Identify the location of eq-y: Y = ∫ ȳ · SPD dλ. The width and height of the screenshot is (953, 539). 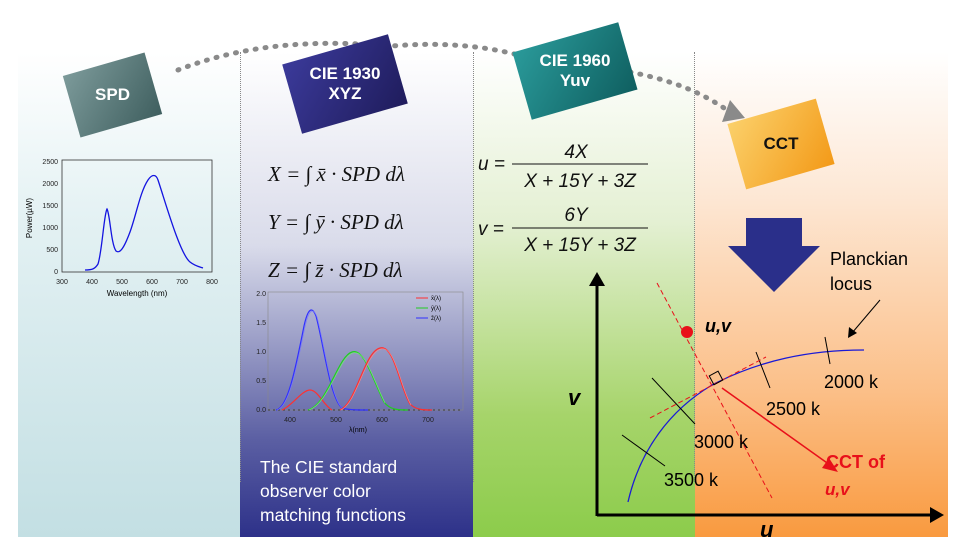
(336, 222).